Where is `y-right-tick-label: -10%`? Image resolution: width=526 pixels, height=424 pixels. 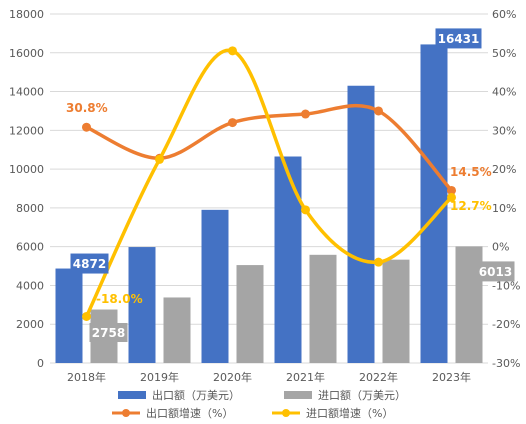
y-right-tick-label: -10% is located at coordinates (506, 285).